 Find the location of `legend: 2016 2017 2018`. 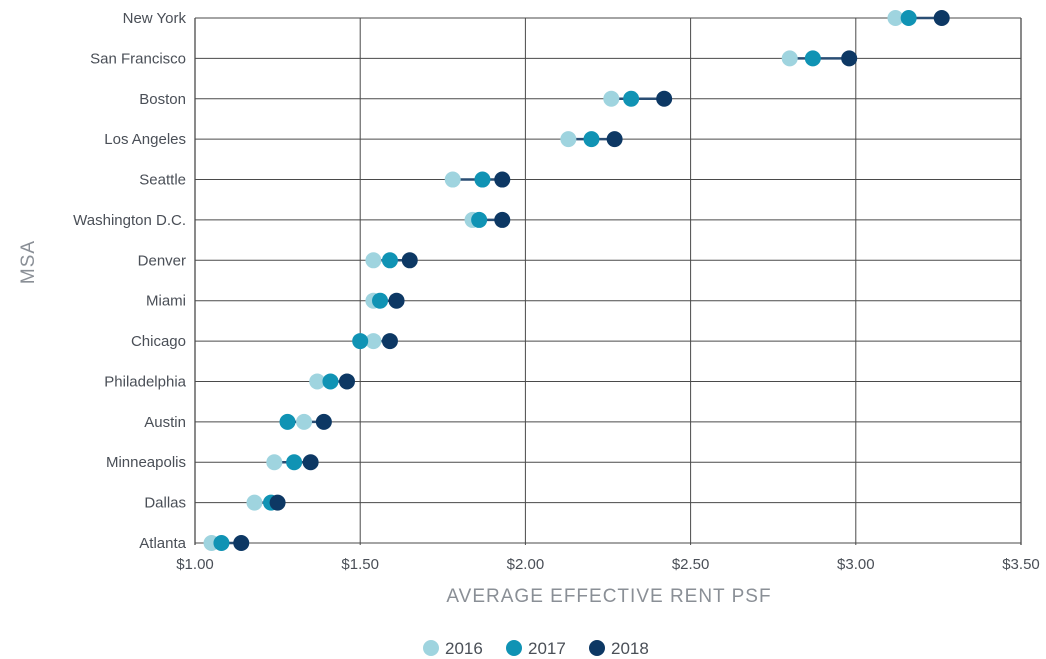

legend: 2016 2017 2018 is located at coordinates (536, 648).